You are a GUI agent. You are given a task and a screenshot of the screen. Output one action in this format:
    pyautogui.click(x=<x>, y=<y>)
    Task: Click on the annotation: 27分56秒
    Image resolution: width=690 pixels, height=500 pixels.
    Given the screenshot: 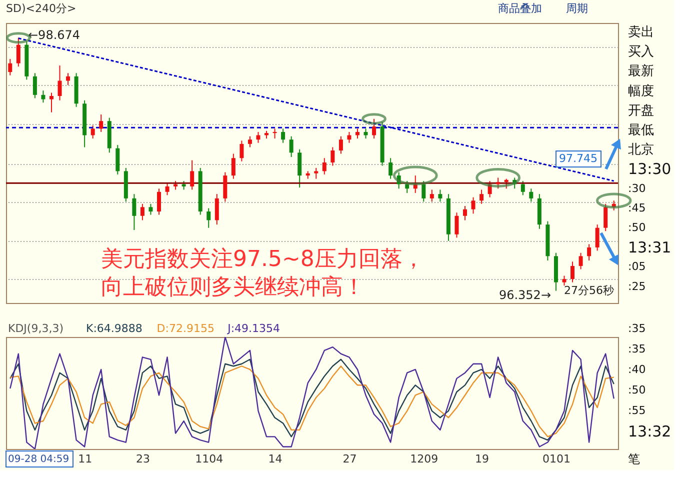 What is the action you would take?
    pyautogui.click(x=589, y=290)
    